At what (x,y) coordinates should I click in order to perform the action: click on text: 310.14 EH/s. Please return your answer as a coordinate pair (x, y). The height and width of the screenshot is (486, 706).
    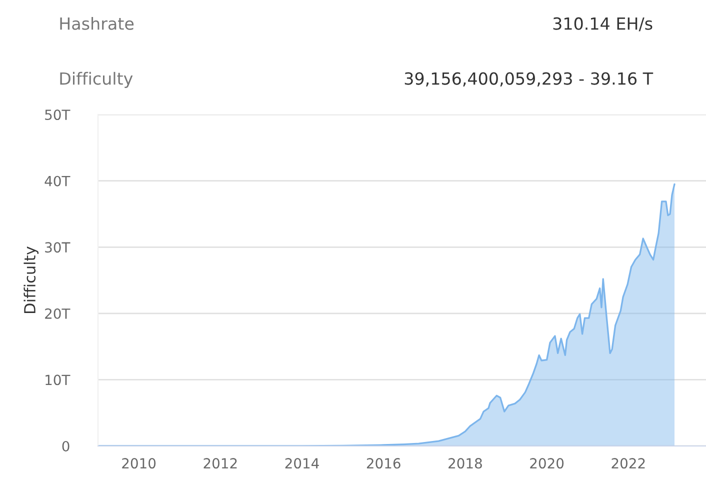
    Looking at the image, I should click on (602, 24).